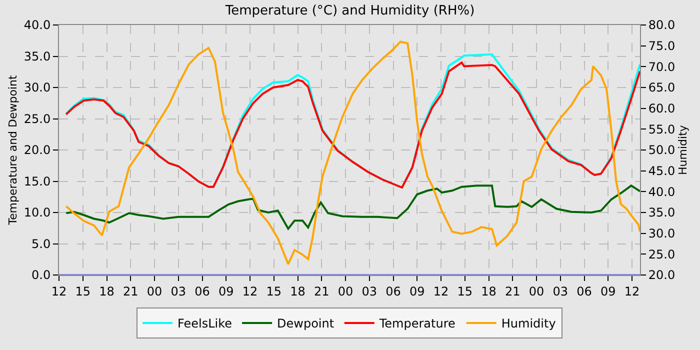 Image resolution: width=700 pixels, height=350 pixels. Describe the element at coordinates (37, 87) in the screenshot. I see `y-tick-label: 30.0` at that location.